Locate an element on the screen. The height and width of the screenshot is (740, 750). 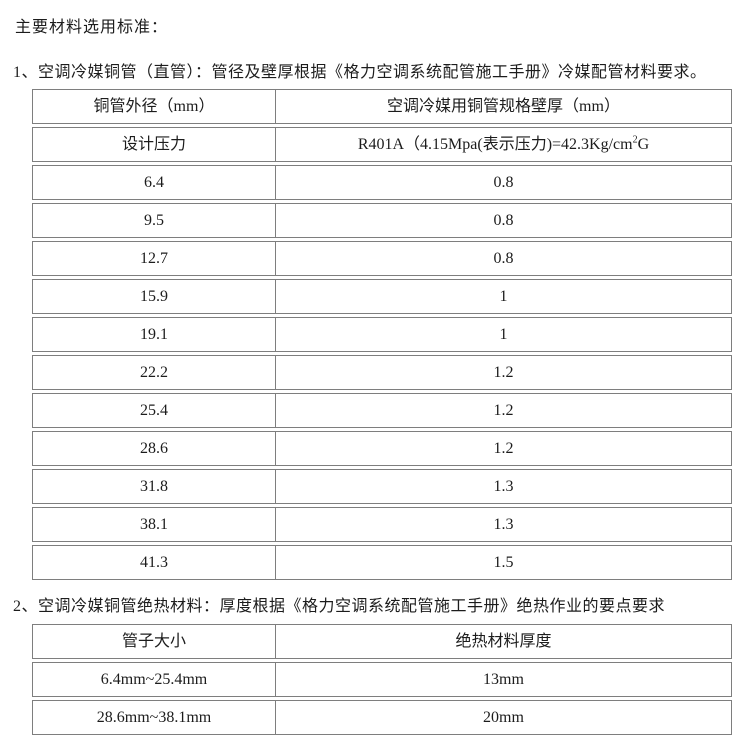
table-row: 31.8 1.3 is located at coordinates (382, 486).